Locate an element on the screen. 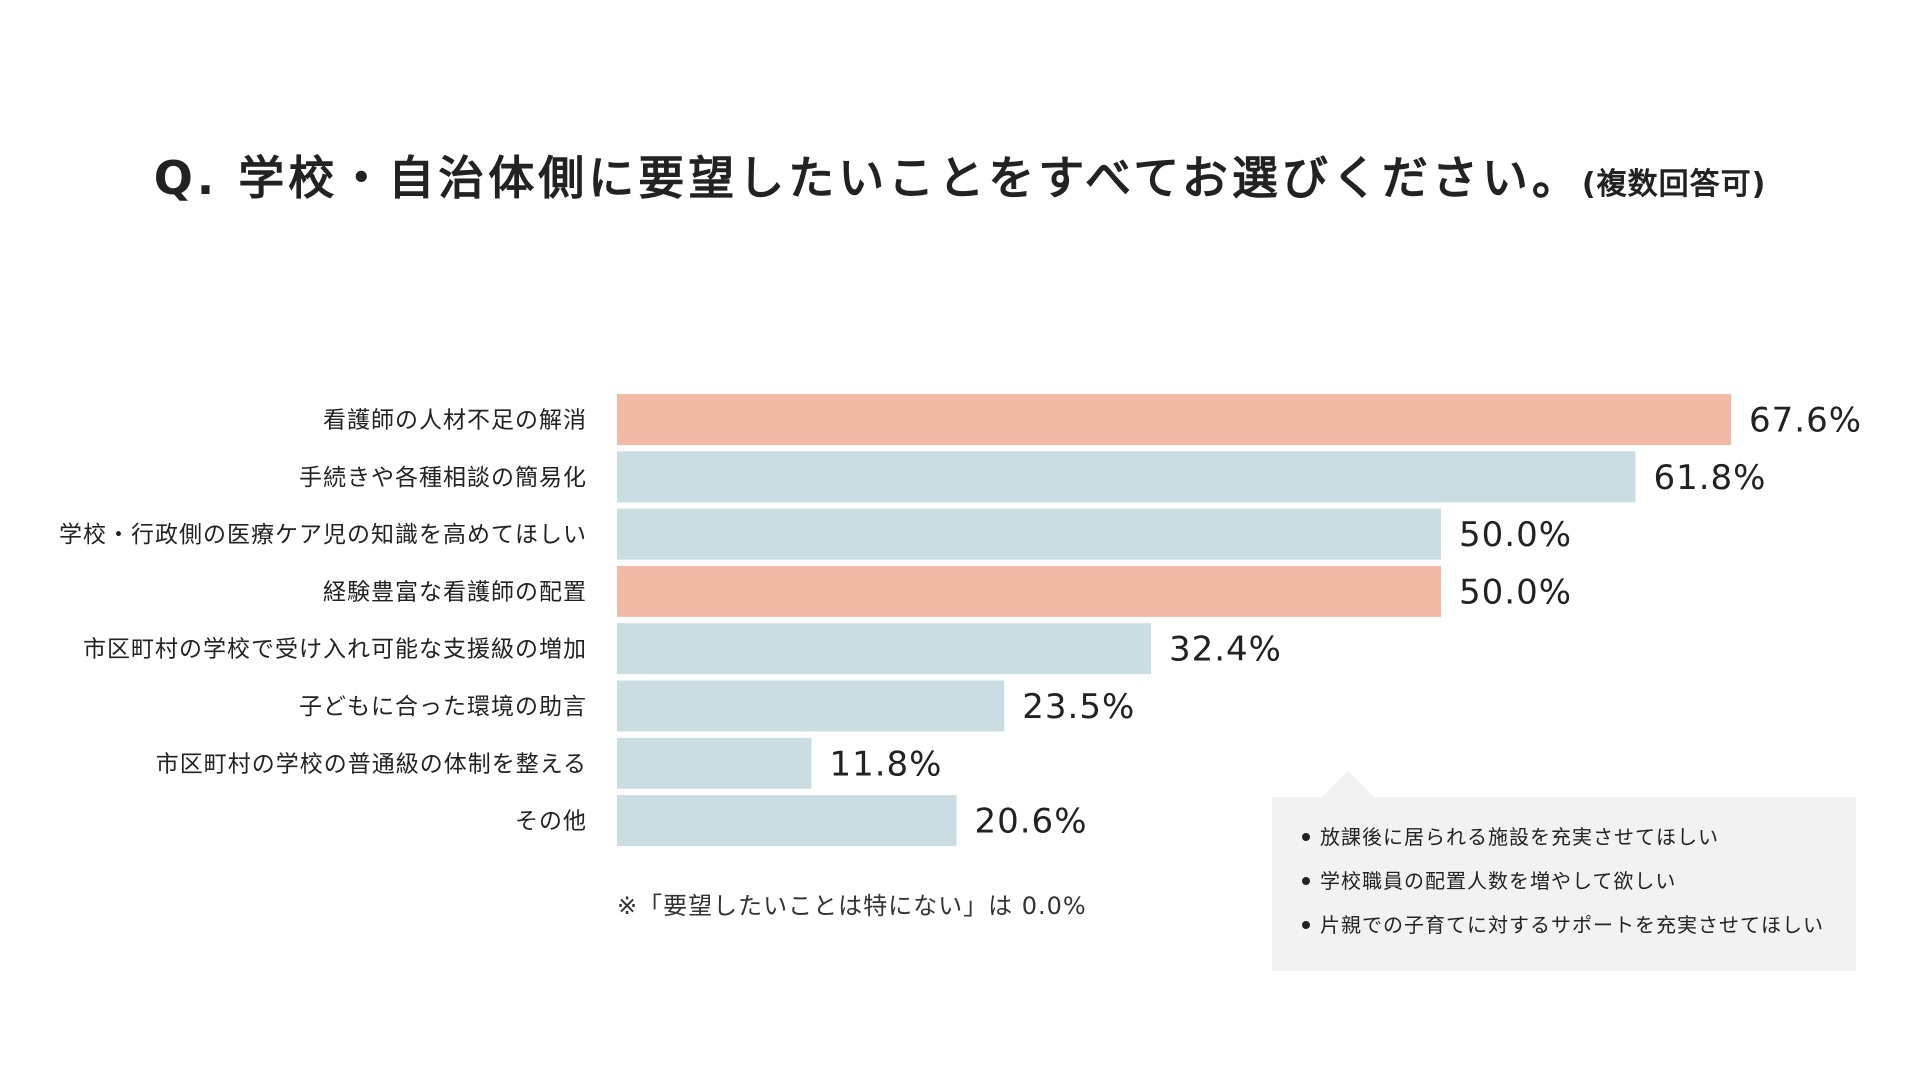 This screenshot has width=1920, height=1080. category-label-2: 学校・行政側の医療ケア児の知識を高めてほしい is located at coordinates (323, 535).